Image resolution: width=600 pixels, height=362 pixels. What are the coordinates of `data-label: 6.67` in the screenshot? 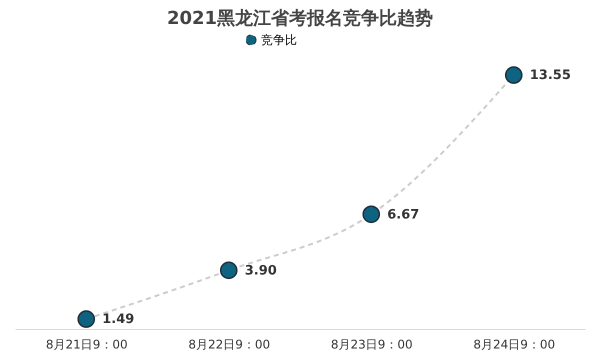 It's located at (403, 214).